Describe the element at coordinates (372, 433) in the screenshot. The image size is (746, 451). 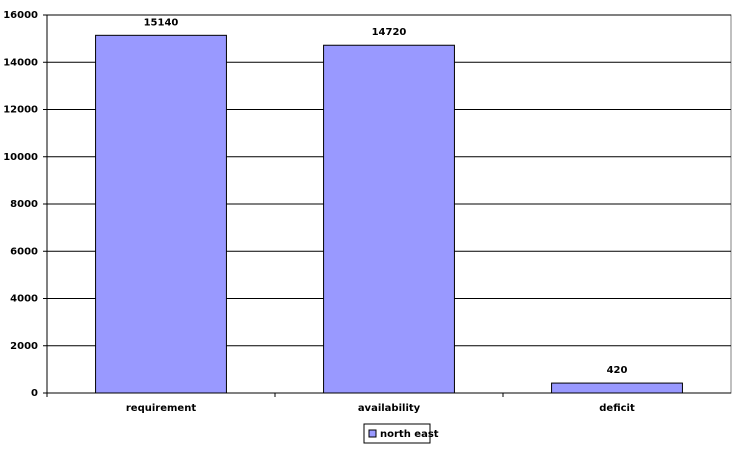
I see `legend-swatch` at that location.